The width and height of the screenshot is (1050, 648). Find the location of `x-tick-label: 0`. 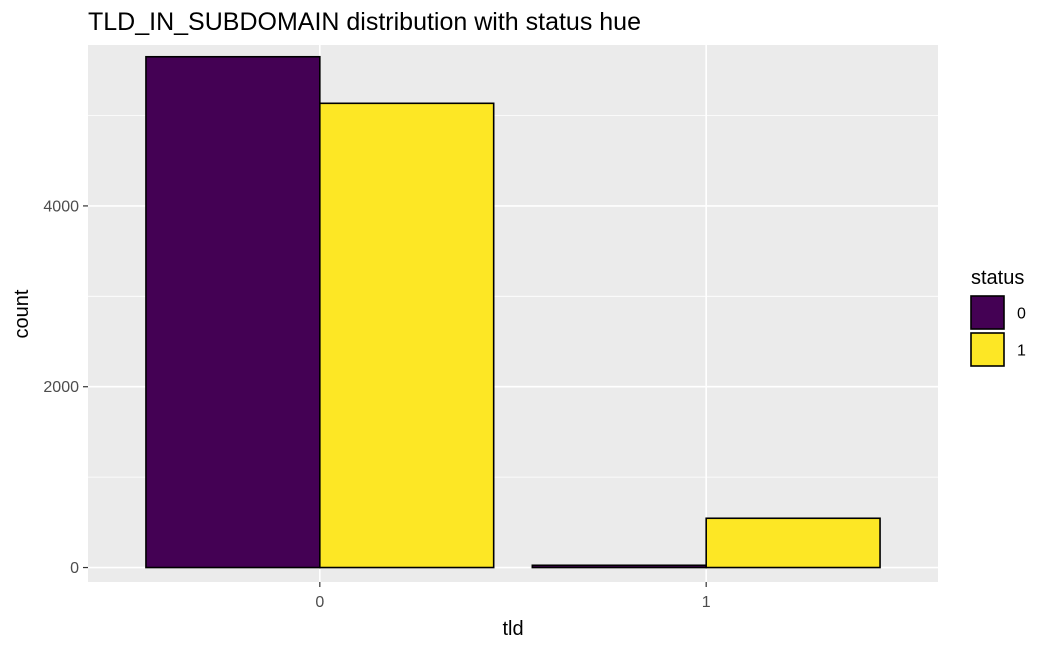

x-tick-label: 0 is located at coordinates (319, 602).